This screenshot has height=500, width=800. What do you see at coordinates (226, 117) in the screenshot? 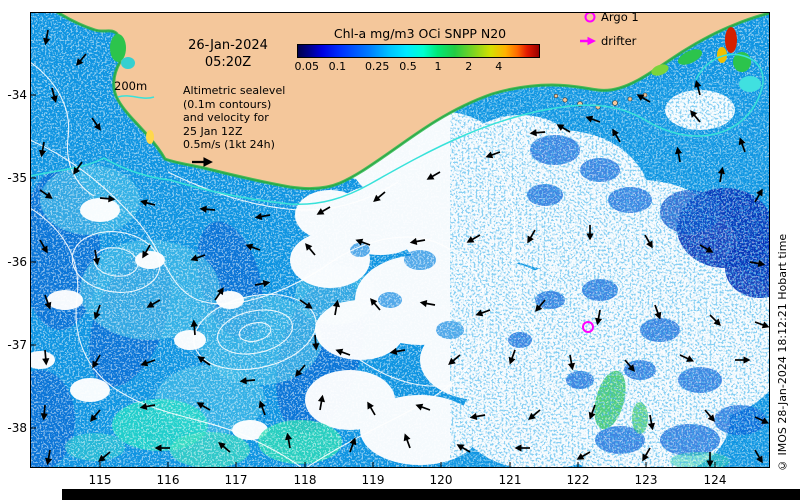
I see `legend-line: and velocity for` at bounding box center [226, 117].